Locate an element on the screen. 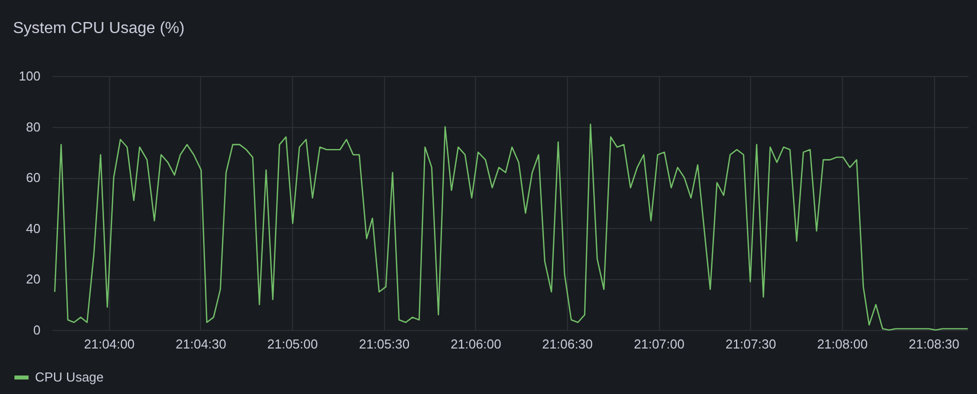 This screenshot has width=977, height=394. x-tick-label: 21:07:00 is located at coordinates (659, 344).